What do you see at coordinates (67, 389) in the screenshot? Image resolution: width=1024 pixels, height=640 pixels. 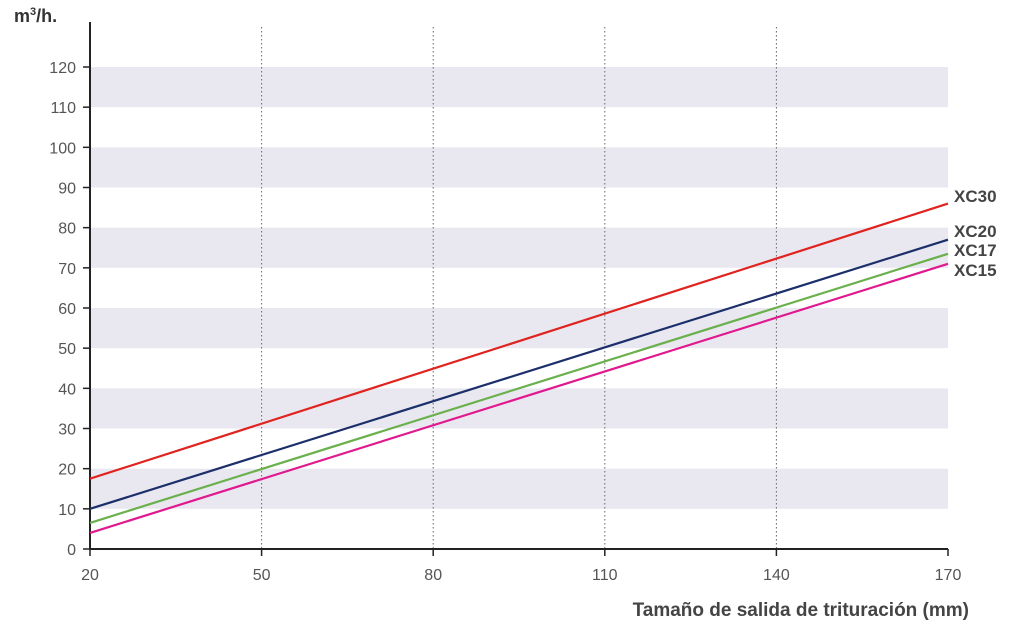 I see `y-tick-label: 40` at bounding box center [67, 389].